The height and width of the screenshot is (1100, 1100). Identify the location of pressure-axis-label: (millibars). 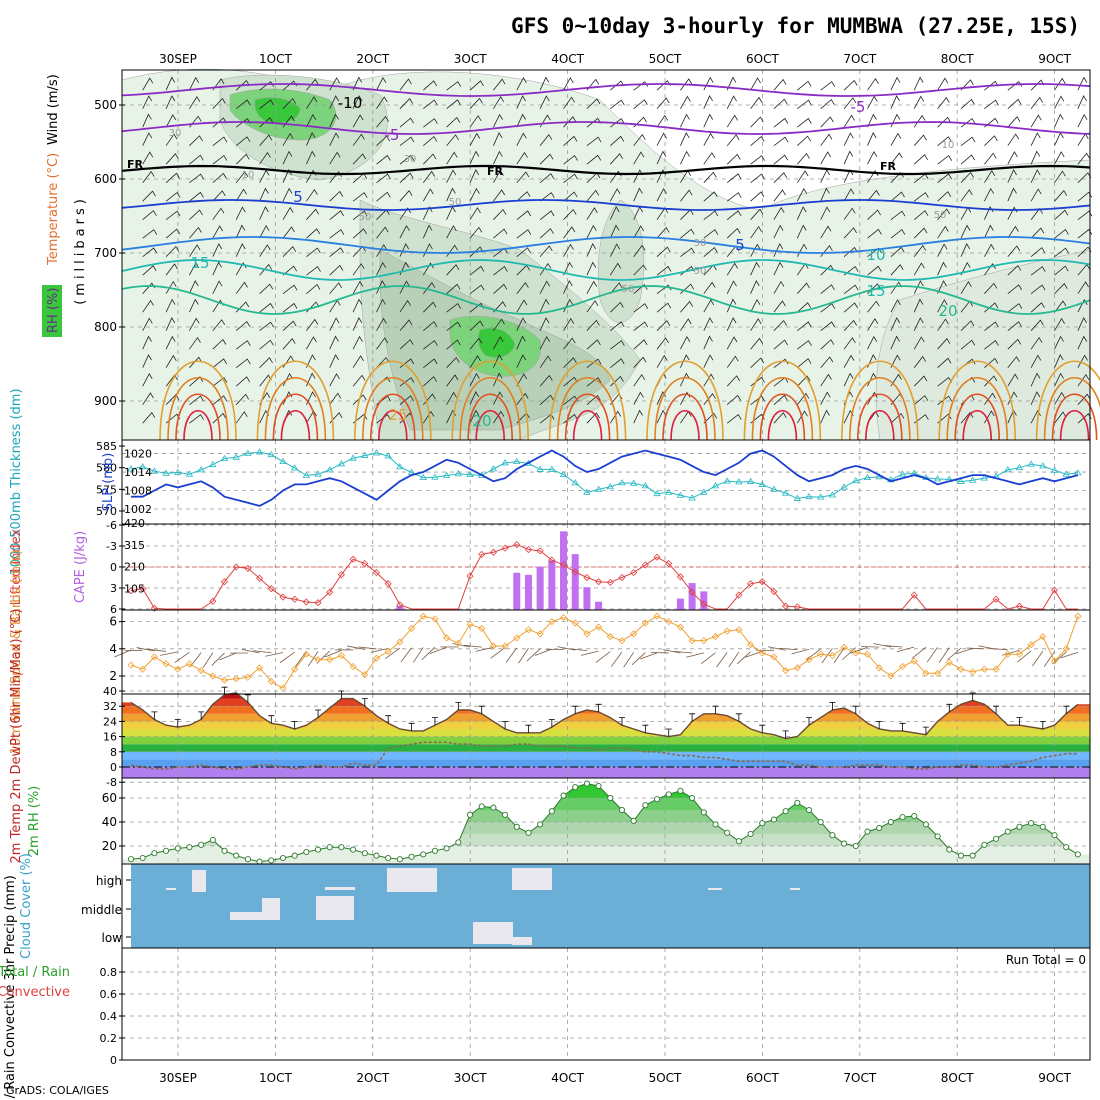
(80, 250).